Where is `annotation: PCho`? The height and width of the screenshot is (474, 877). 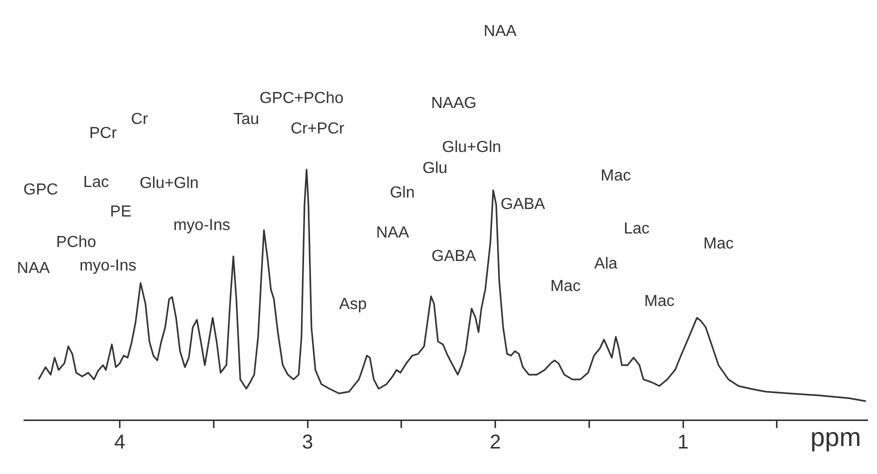
annotation: PCho is located at coordinates (76, 242).